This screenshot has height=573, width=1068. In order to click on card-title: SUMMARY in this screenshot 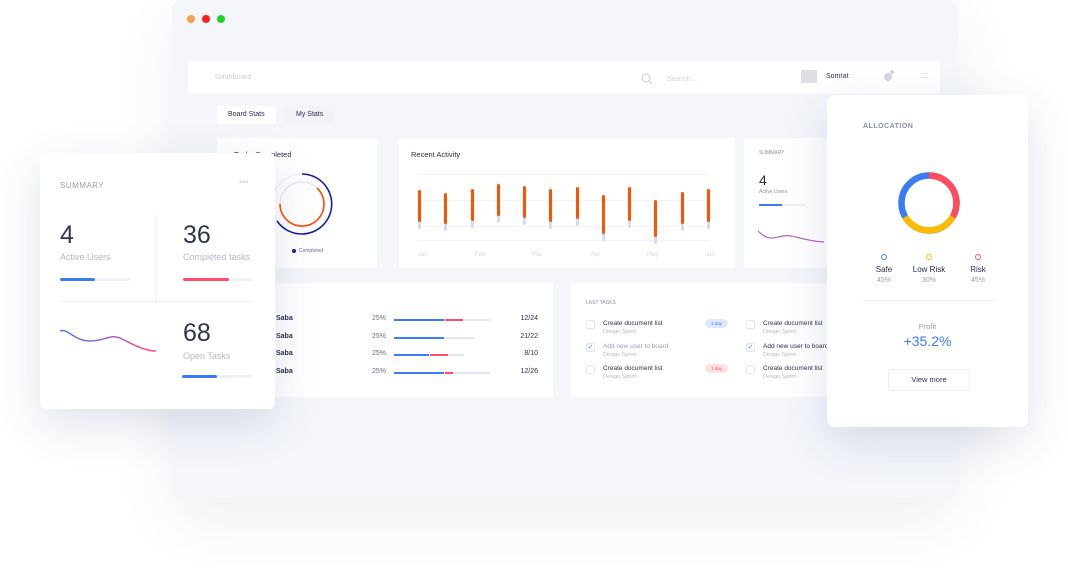, I will do `click(82, 185)`.